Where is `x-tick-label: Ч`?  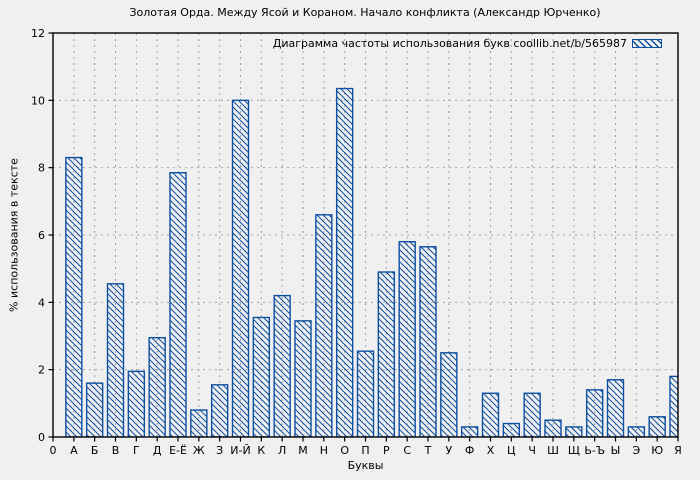 x-tick-label: Ч is located at coordinates (532, 450).